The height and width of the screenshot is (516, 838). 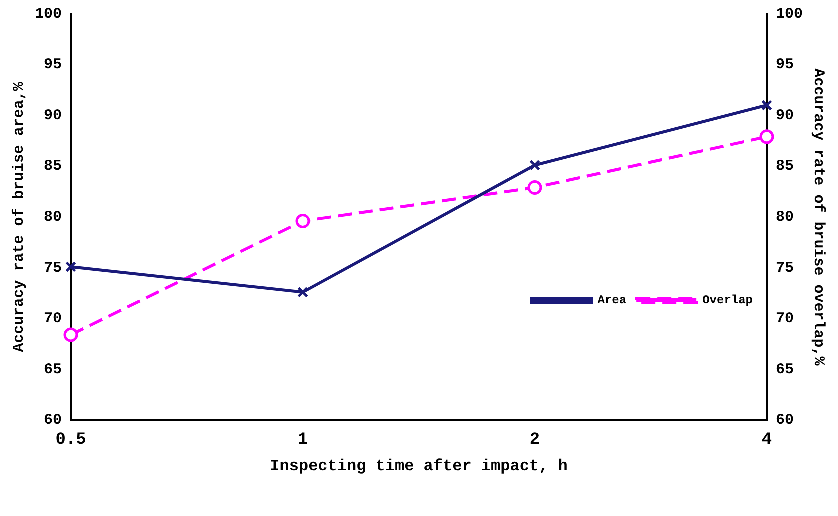 I want to click on y-tick-label: 90, so click(x=53, y=115).